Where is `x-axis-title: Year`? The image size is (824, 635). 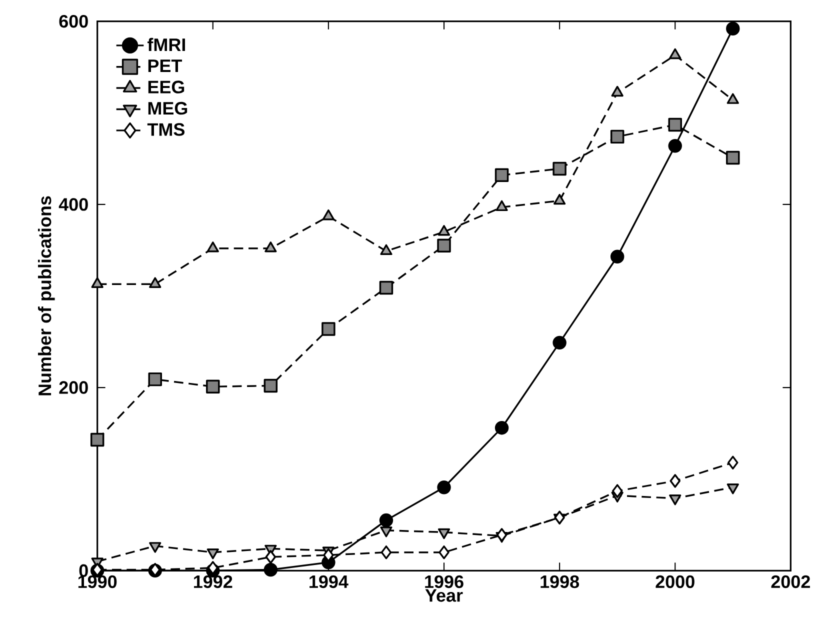 x-axis-title: Year is located at coordinates (444, 595).